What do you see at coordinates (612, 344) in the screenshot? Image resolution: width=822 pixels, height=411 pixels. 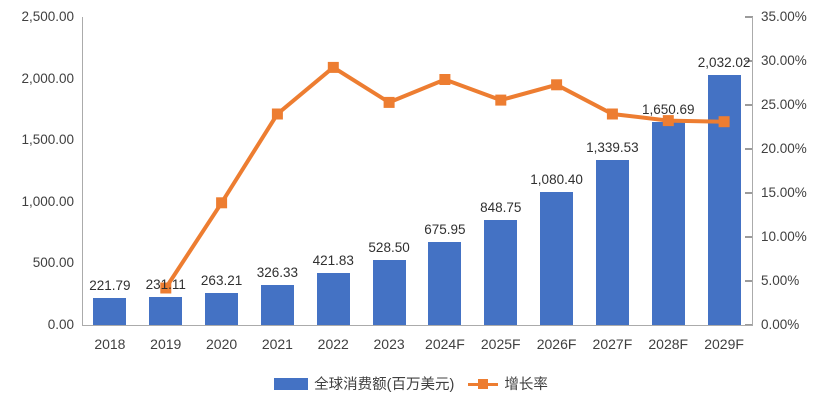 I see `x-axis-label-2027F: 2027F` at bounding box center [612, 344].